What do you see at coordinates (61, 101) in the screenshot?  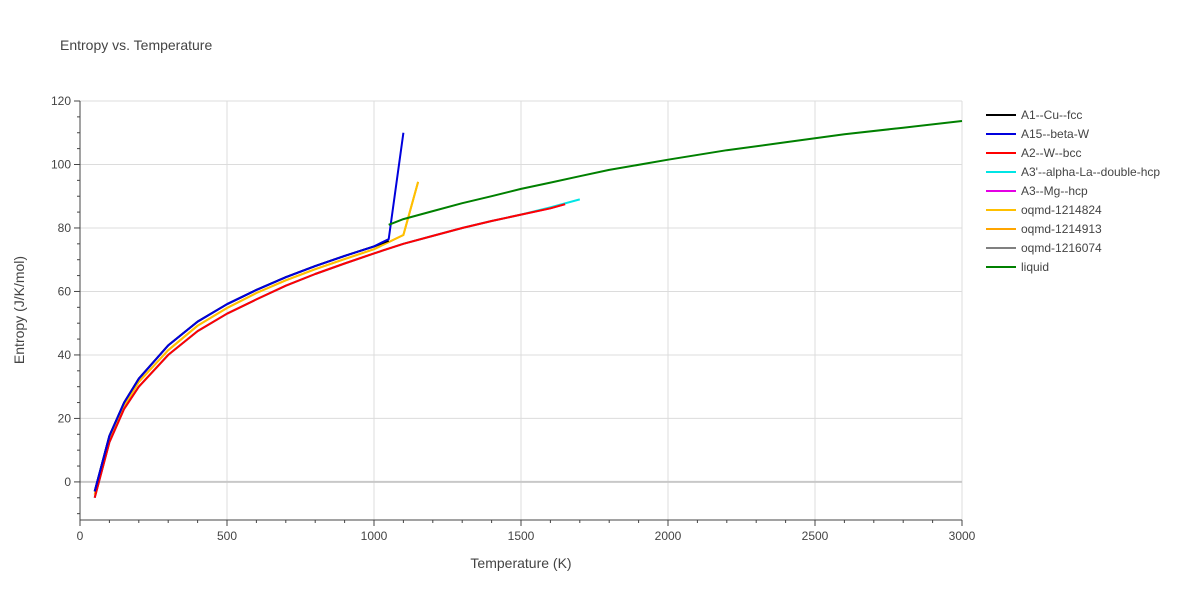 I see `y-tick-label: 120` at bounding box center [61, 101].